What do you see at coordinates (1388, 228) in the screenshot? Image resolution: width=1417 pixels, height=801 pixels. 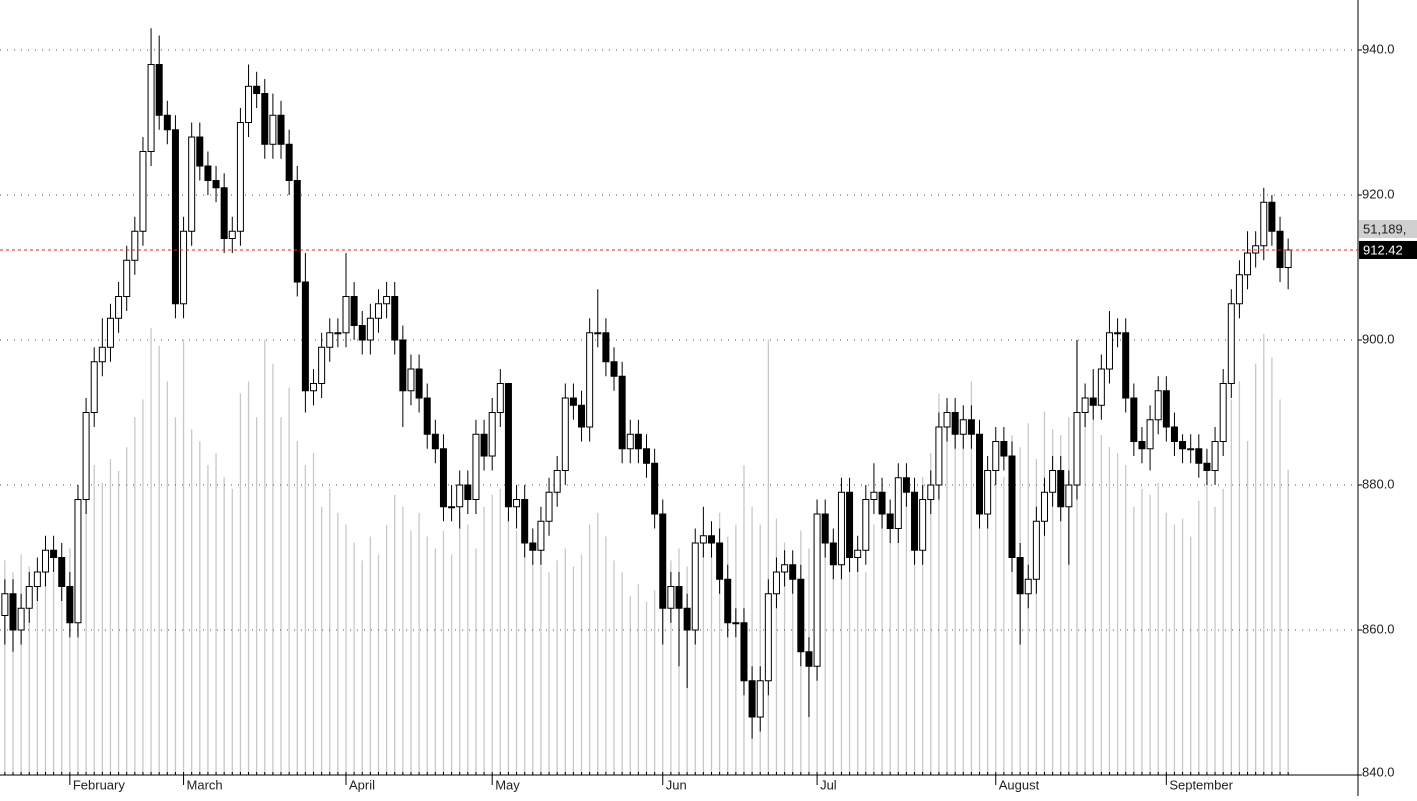 I see `last-volume-box` at bounding box center [1388, 228].